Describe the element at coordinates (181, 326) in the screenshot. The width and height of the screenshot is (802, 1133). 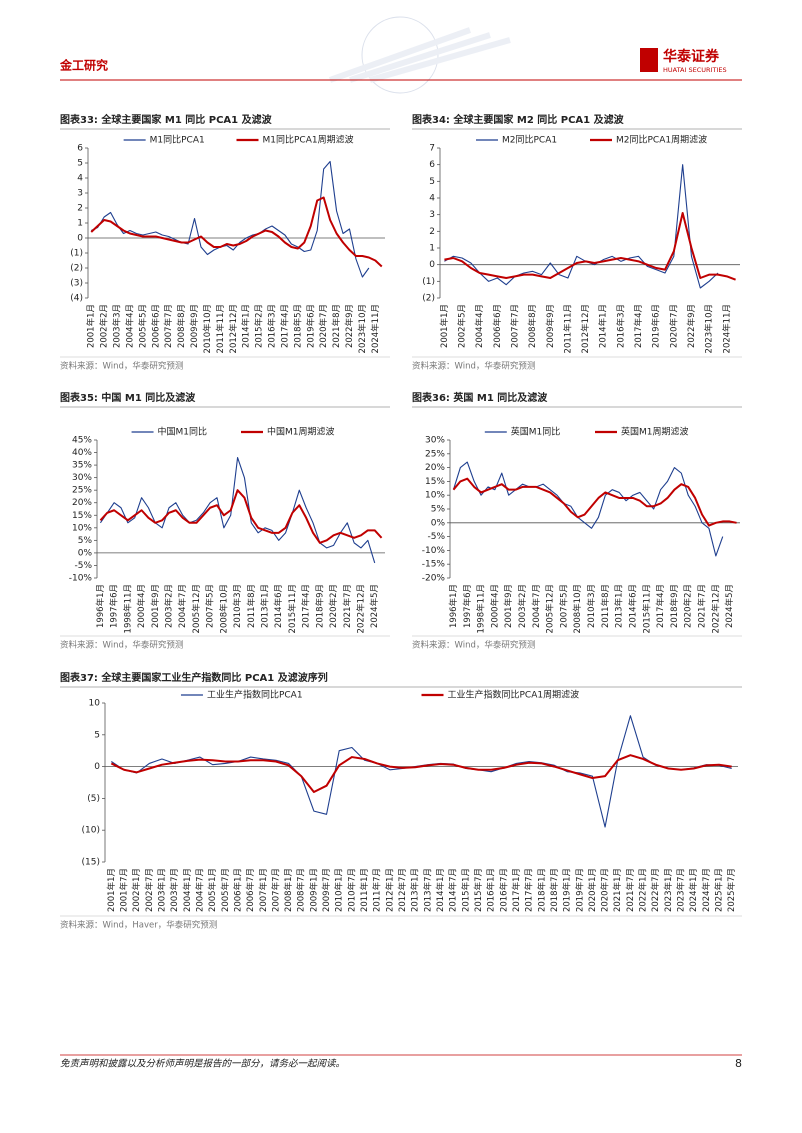
I see `x-tick-label: 2008年8月` at that location.